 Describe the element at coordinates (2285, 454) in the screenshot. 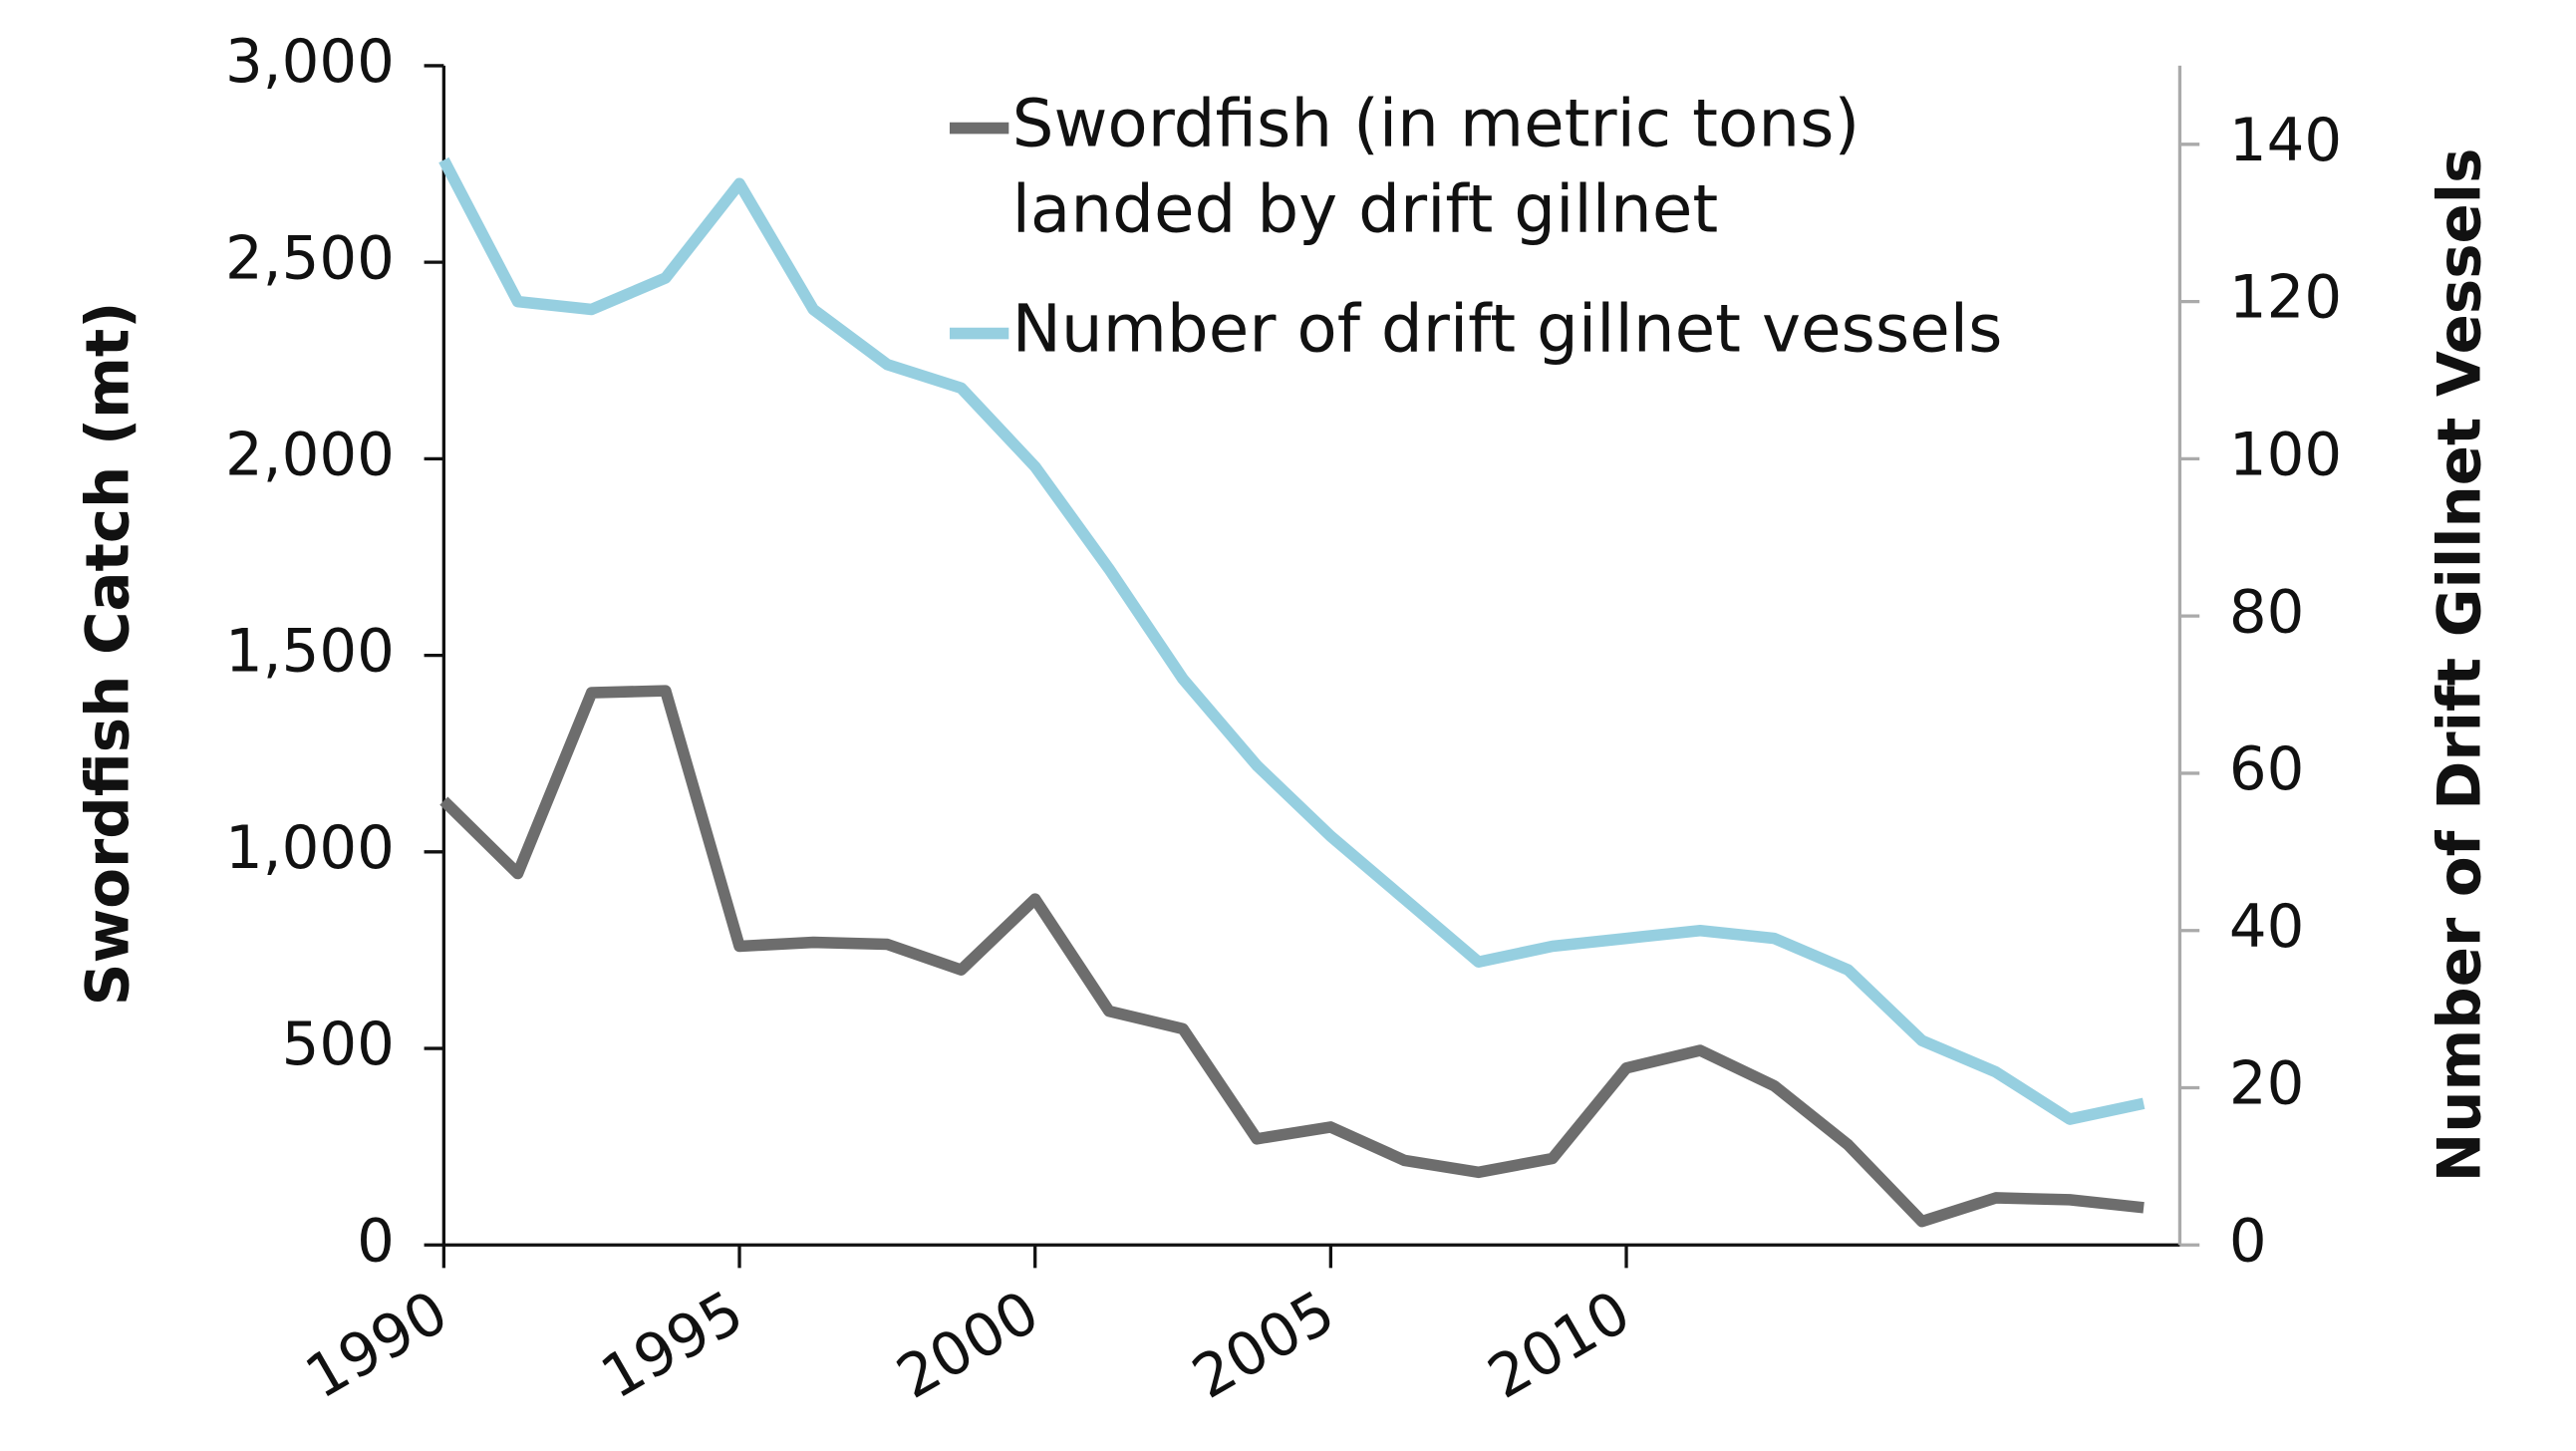

I see `y2-tick-label: 100` at that location.